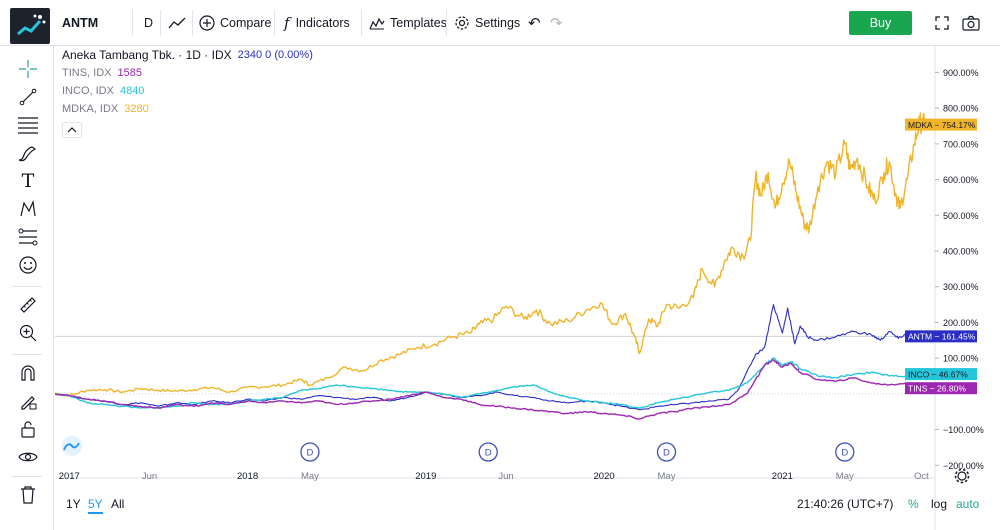  What do you see at coordinates (418, 23) in the screenshot?
I see `templates-label: Templates` at bounding box center [418, 23].